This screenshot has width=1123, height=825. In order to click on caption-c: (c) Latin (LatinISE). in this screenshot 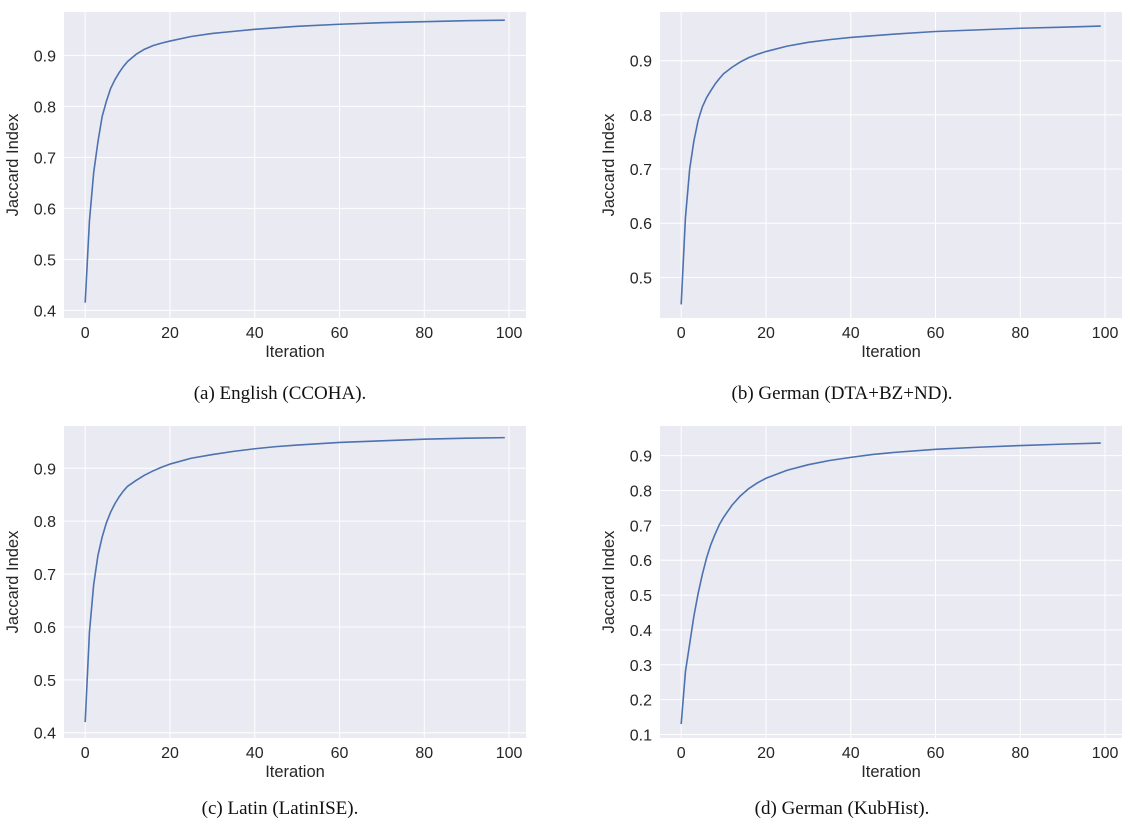, I will do `click(280, 808)`.